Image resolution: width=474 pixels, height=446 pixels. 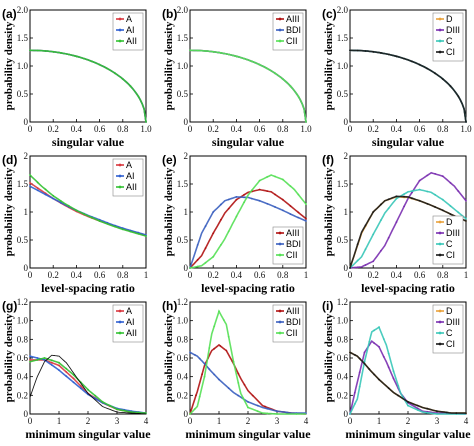 What do you see at coordinates (343, 339) in the screenshot?
I see `y-tick-label: 0.8` at bounding box center [343, 339].